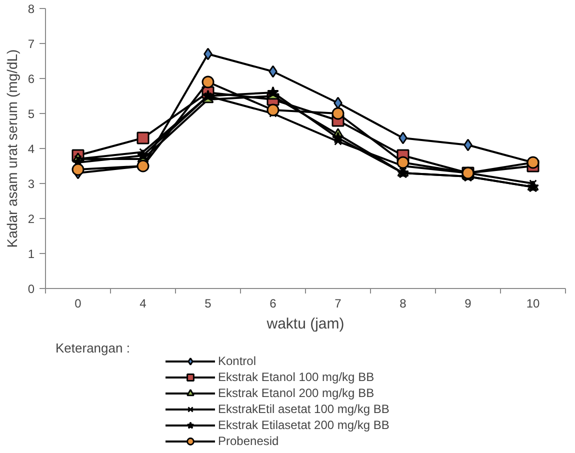 This screenshot has width=575, height=453. Describe the element at coordinates (533, 303) in the screenshot. I see `x-tick-label: 10` at that location.